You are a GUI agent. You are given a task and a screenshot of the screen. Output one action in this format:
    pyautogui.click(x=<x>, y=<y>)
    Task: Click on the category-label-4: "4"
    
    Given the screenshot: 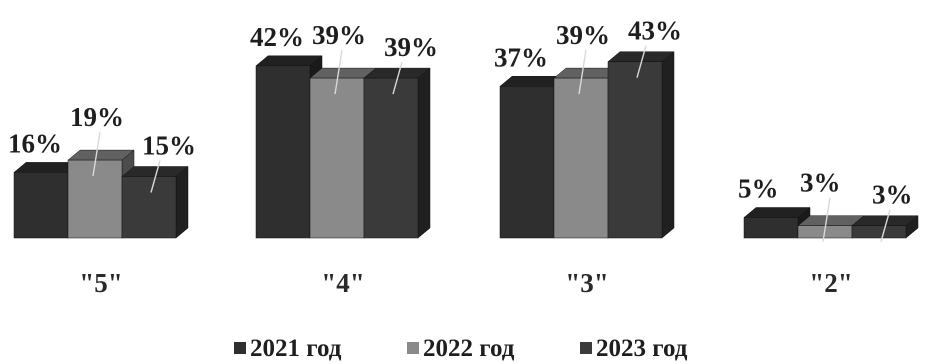 What is the action you would take?
    pyautogui.click(x=342, y=283)
    